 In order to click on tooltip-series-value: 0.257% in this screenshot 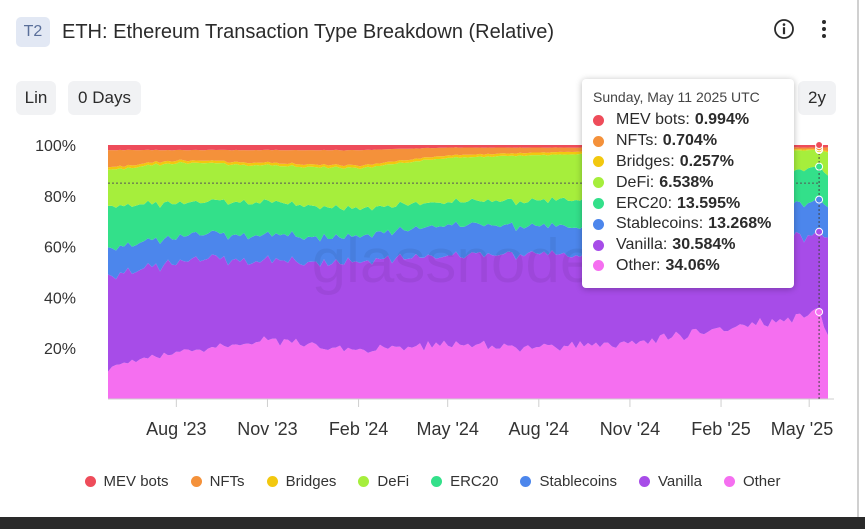, I will do `click(706, 161)`.